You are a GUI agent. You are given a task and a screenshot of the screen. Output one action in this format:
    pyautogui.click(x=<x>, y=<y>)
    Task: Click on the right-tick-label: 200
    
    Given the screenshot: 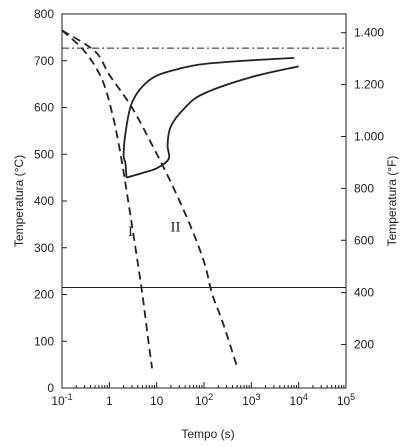 What is the action you would take?
    pyautogui.click(x=364, y=345)
    